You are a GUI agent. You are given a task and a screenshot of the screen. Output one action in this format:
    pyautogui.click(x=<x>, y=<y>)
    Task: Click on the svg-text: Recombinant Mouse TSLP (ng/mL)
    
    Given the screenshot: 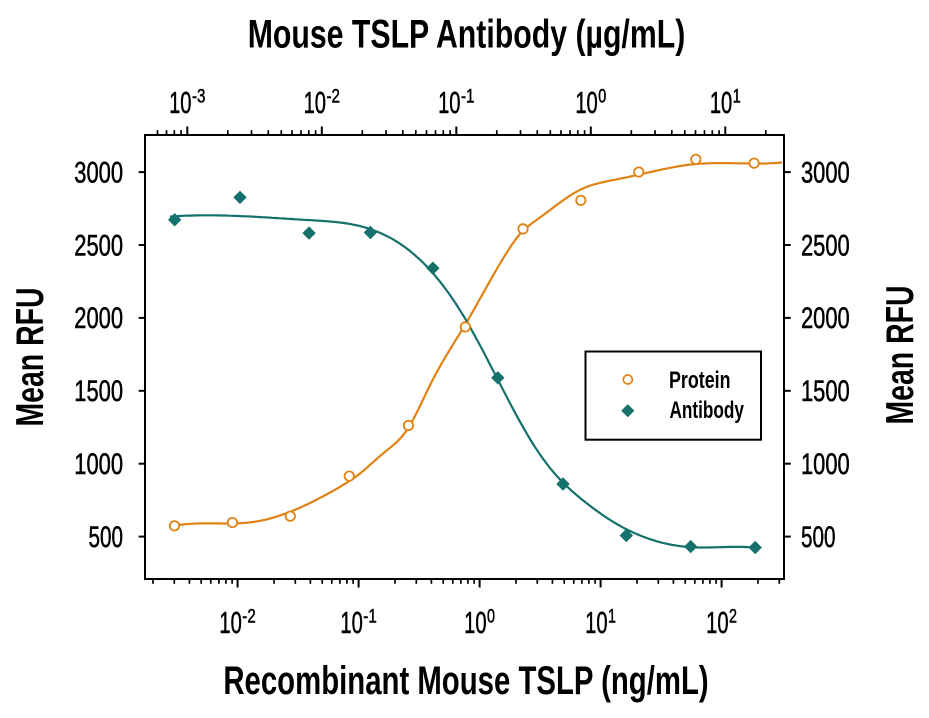 What is the action you would take?
    pyautogui.click(x=465, y=681)
    